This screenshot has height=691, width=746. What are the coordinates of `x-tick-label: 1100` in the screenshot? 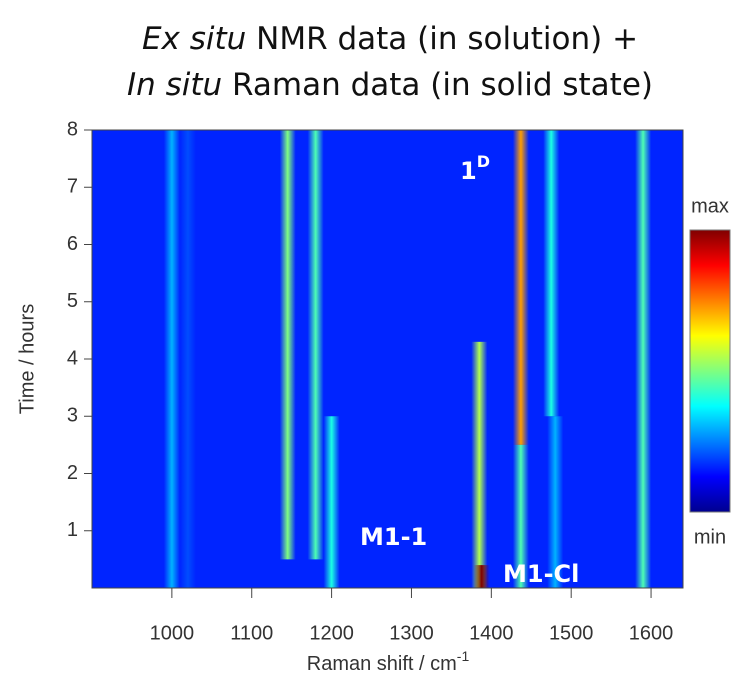 It's located at (251, 633).